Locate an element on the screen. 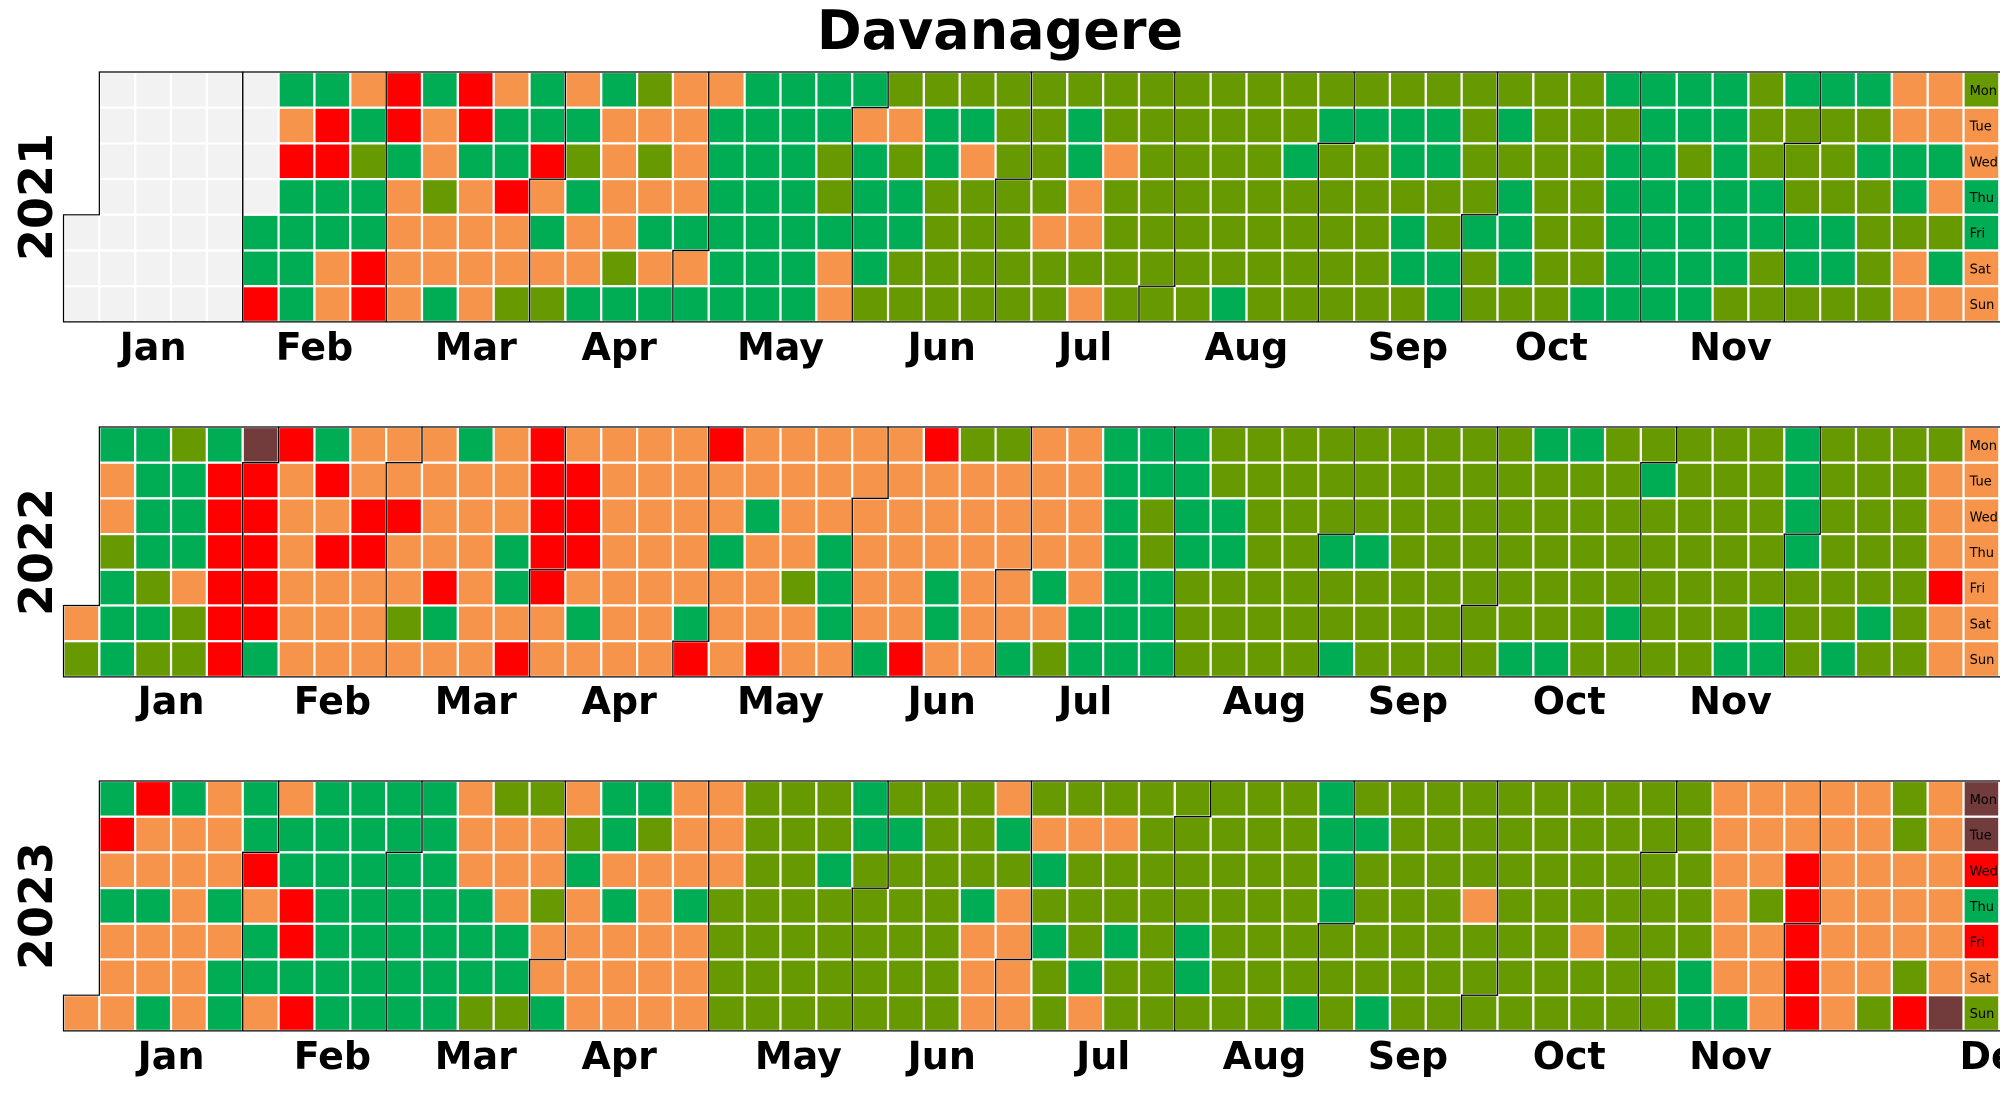 This screenshot has height=1101, width=2000. weekday-label: Thu is located at coordinates (1981, 198).